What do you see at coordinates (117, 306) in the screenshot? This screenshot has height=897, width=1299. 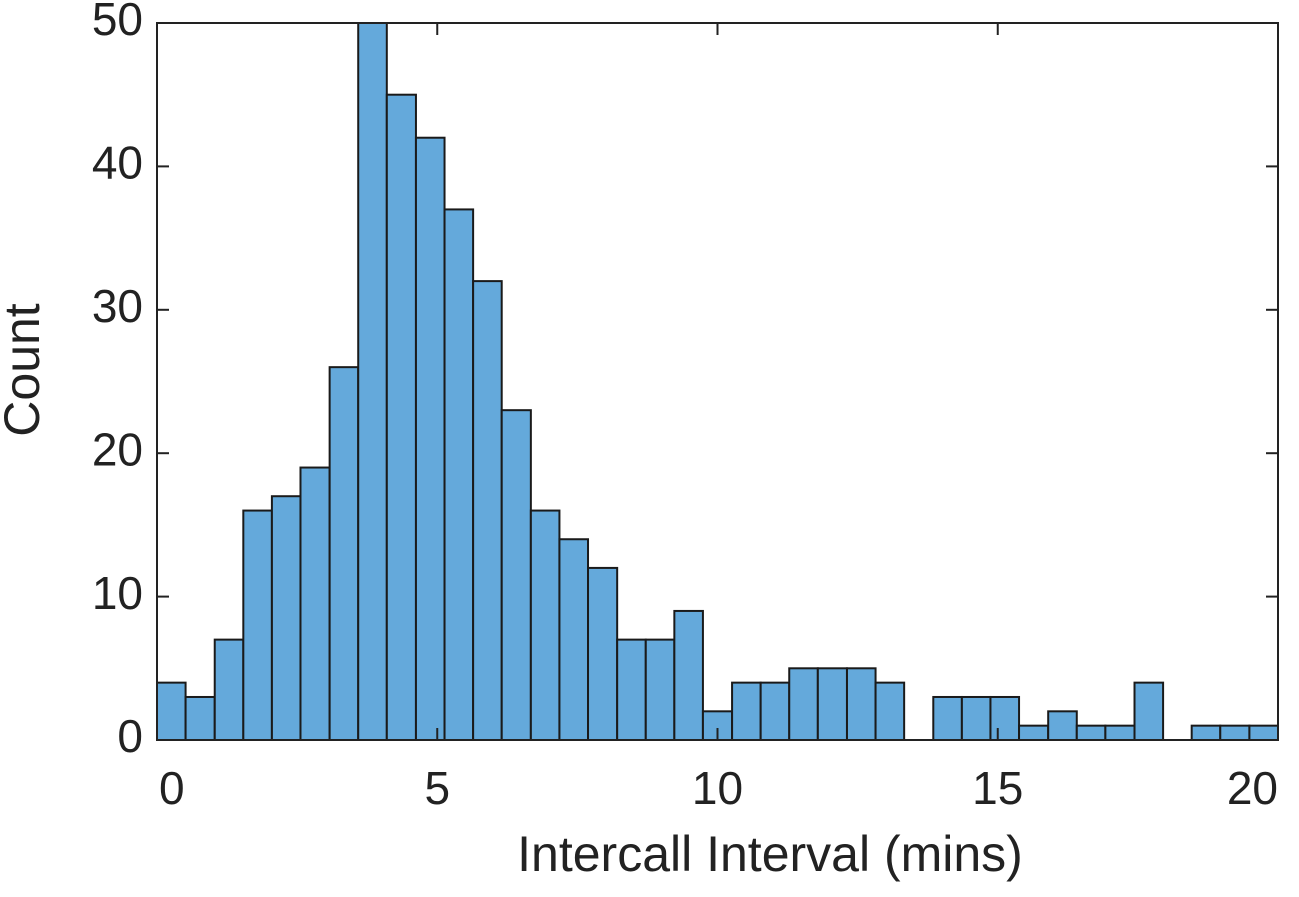 I see `y-tick-label: 30` at bounding box center [117, 306].